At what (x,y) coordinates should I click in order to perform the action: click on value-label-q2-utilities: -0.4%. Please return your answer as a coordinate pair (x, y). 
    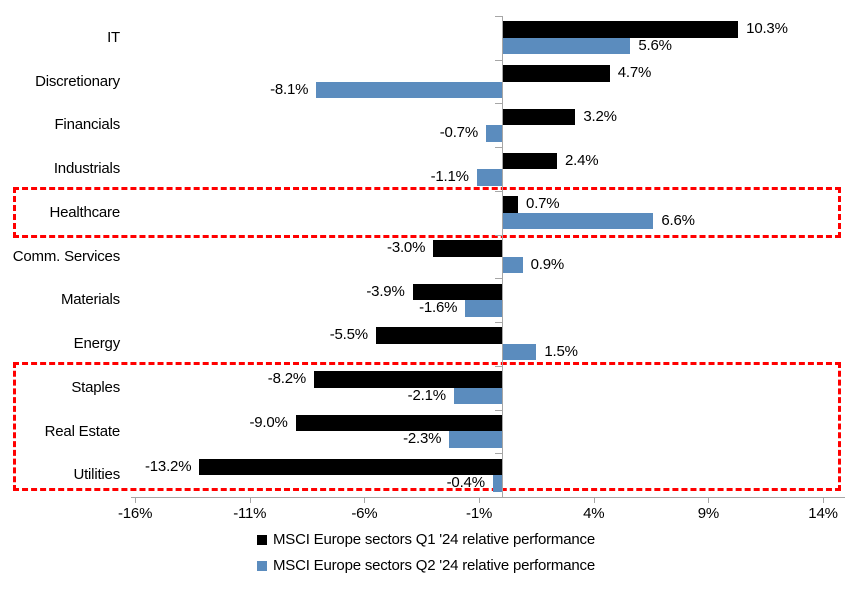
    Looking at the image, I should click on (465, 483).